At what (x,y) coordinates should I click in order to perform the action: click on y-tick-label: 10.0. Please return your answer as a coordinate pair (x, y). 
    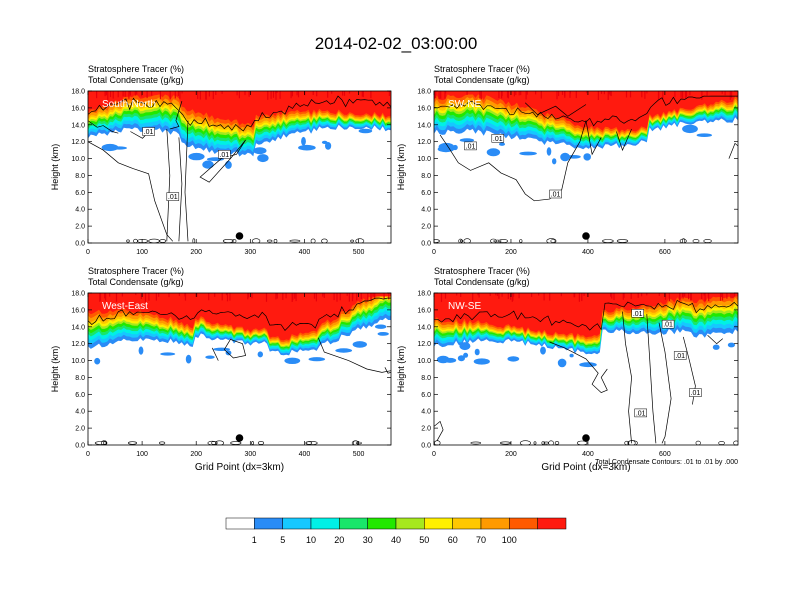
    Looking at the image, I should click on (78, 361).